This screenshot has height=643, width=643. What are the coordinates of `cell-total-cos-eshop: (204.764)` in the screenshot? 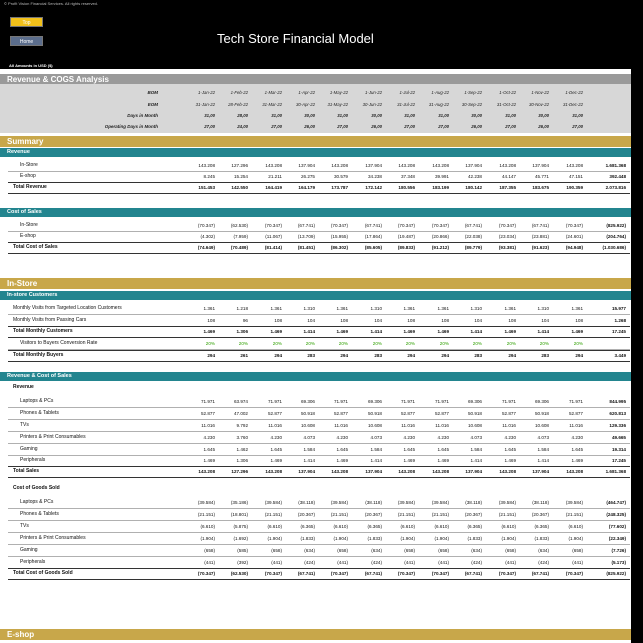 It's located at (616, 236).